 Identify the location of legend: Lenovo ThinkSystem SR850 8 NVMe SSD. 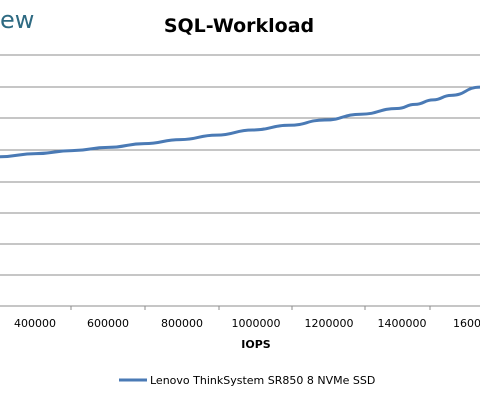
(247, 380).